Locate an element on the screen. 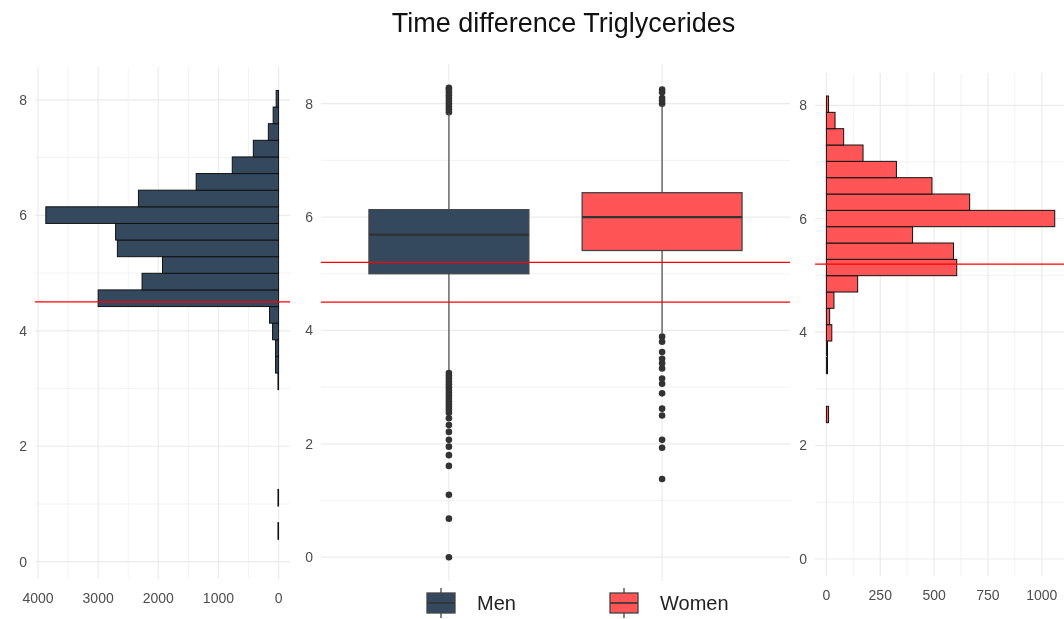 The height and width of the screenshot is (619, 1064). legend-label: Men is located at coordinates (496, 603).